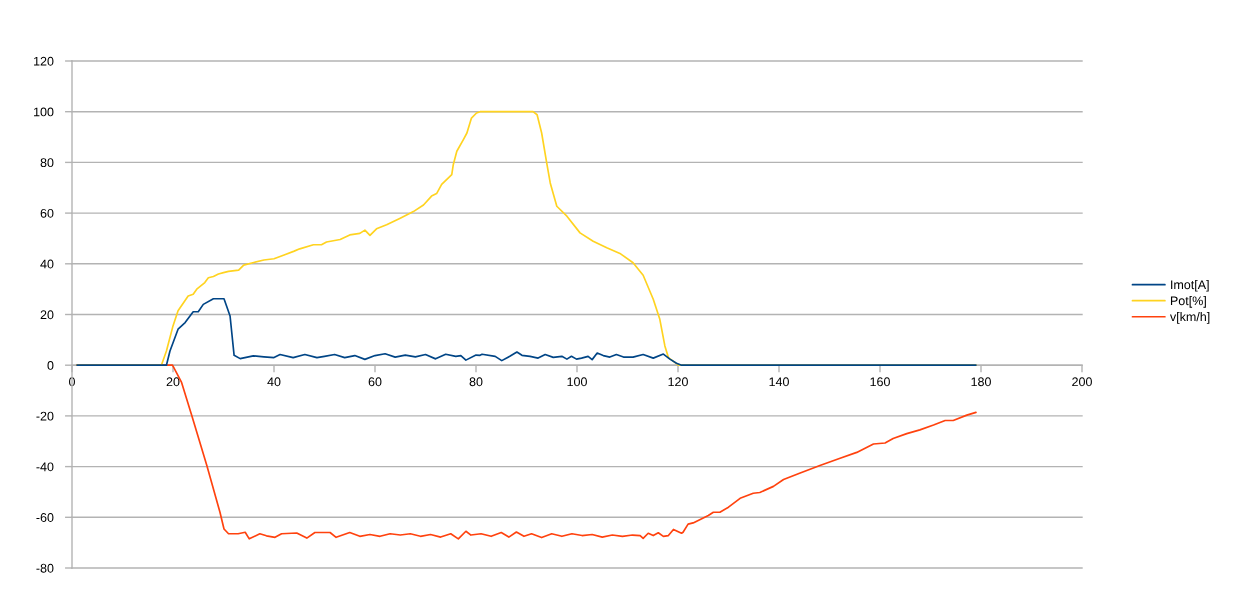 The image size is (1235, 604). Describe the element at coordinates (173, 382) in the screenshot. I see `x-tick-label: 20` at that location.